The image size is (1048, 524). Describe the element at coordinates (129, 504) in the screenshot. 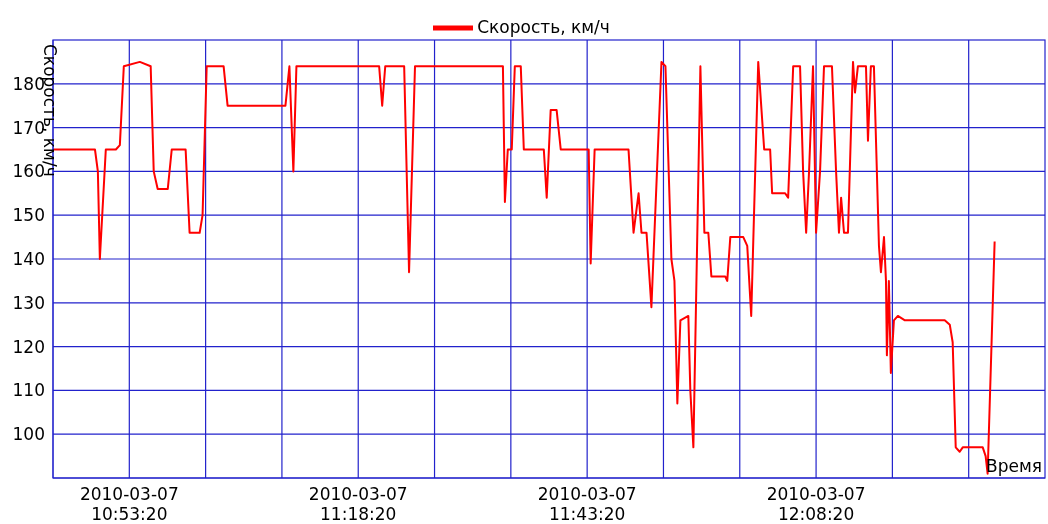

I see `x-tick-label: 2010-03-07 10:53:20` at that location.